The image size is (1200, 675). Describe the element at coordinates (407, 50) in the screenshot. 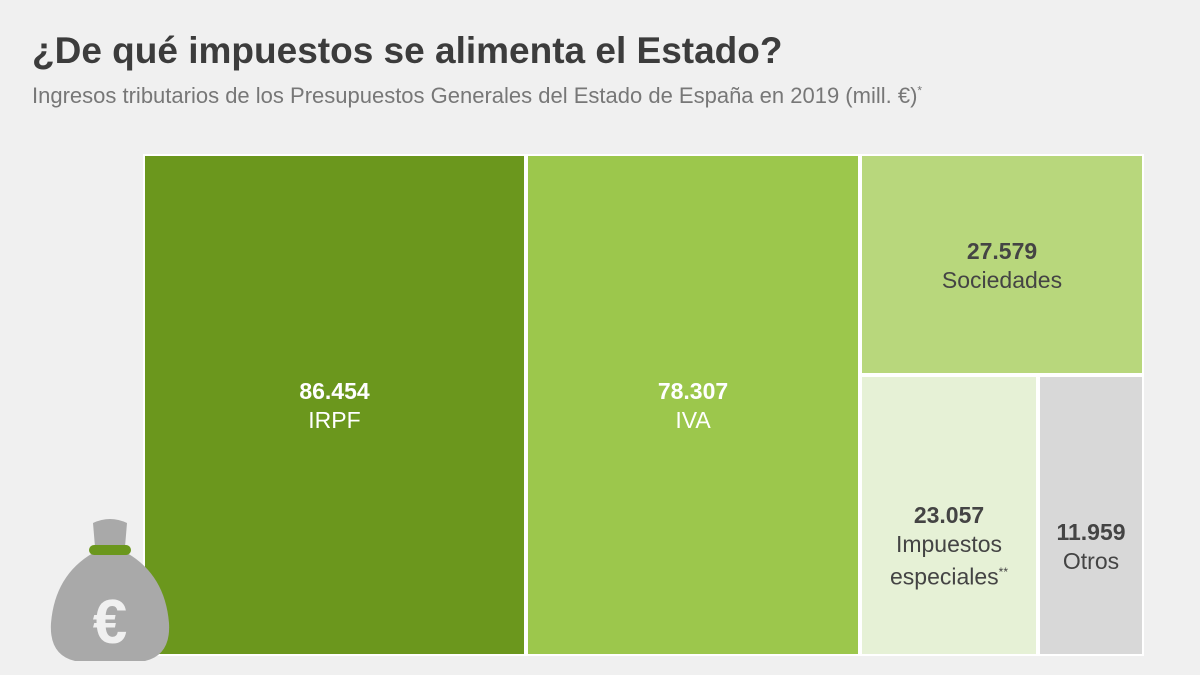

I see `chart-title: ¿De qué impuestos se alimenta el Estado?` at that location.